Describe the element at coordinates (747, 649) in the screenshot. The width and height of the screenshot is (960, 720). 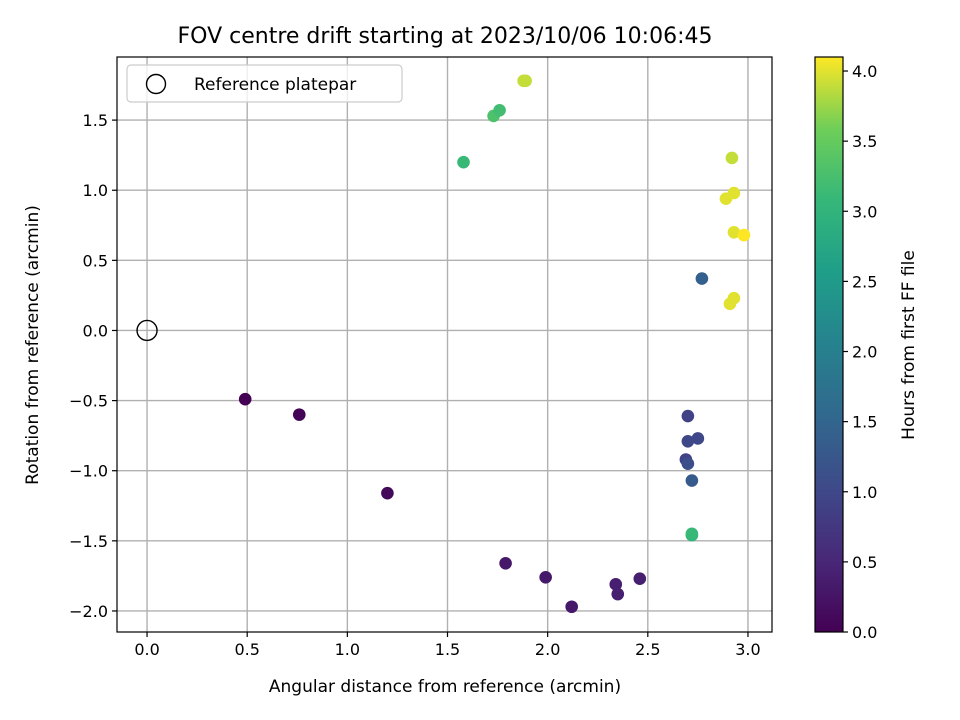
I see `x-tick-label: 3.0` at that location.